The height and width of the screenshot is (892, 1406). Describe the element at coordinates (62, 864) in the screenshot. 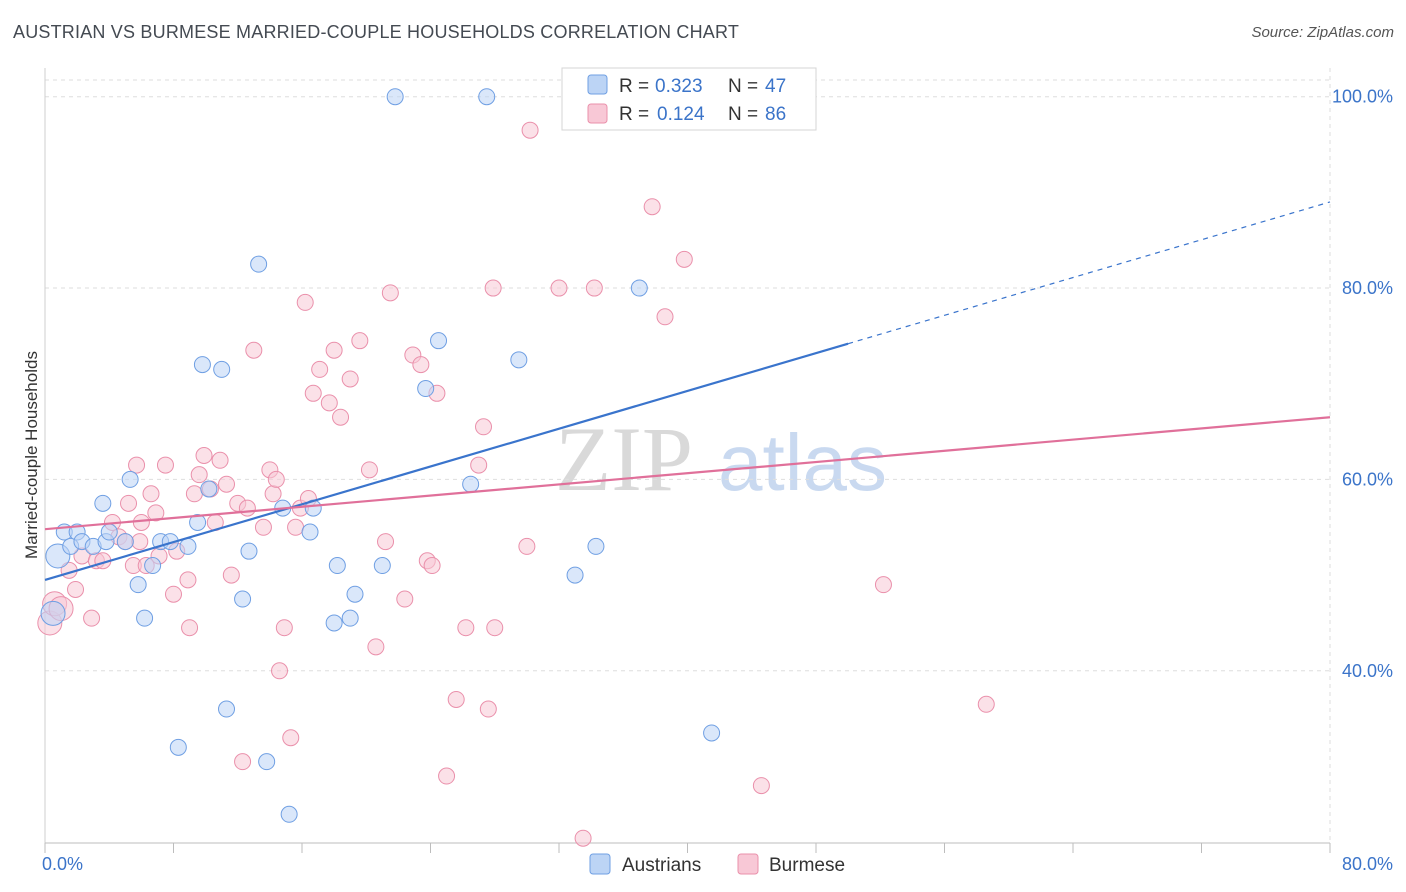

I see `x-tick-label: 0.0%` at that location.